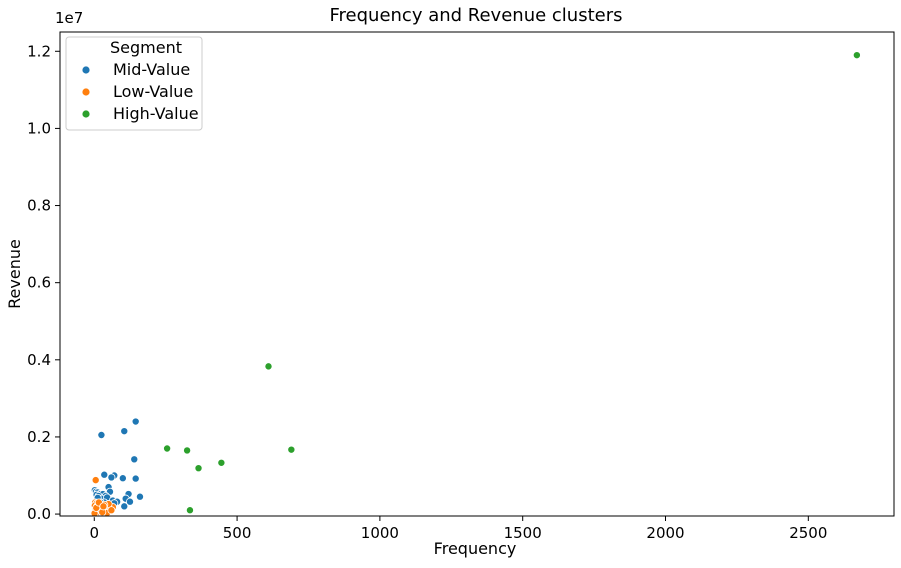 The width and height of the screenshot is (901, 568). I want to click on x-axis-label: Frequency, so click(475, 548).